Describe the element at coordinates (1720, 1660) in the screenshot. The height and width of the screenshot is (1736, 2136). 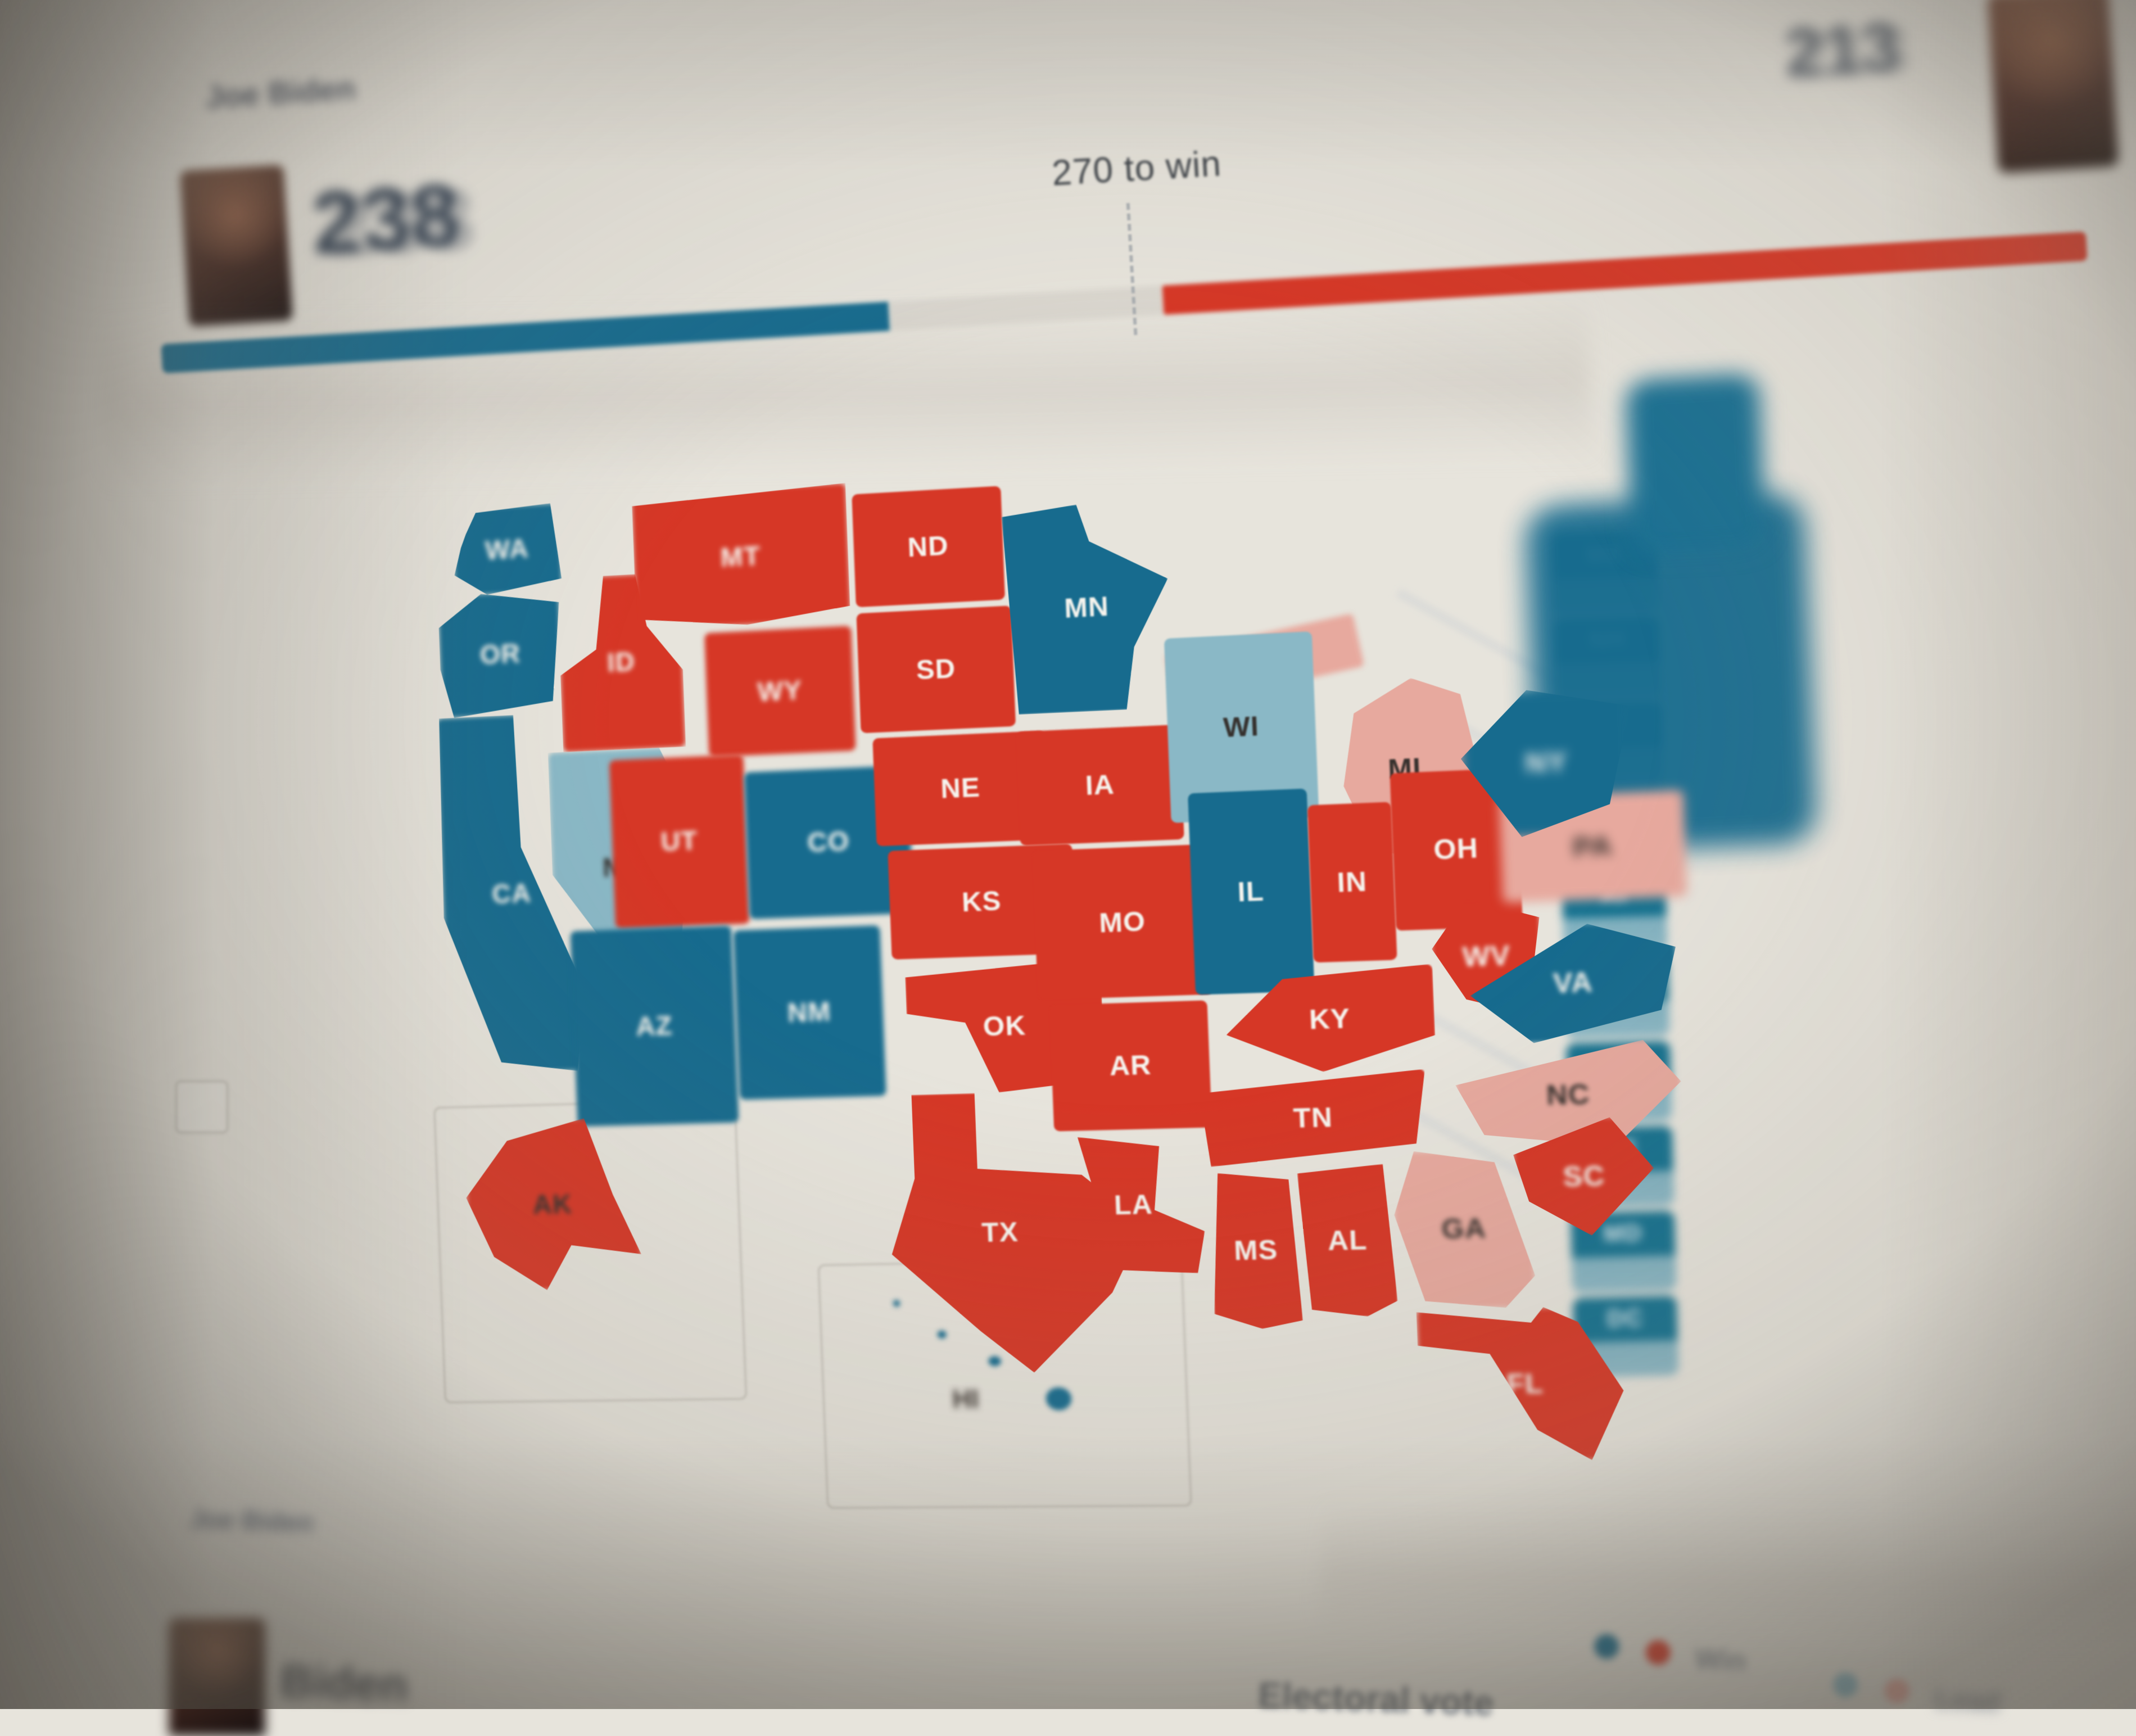
I see `legend-win-label: Win` at that location.